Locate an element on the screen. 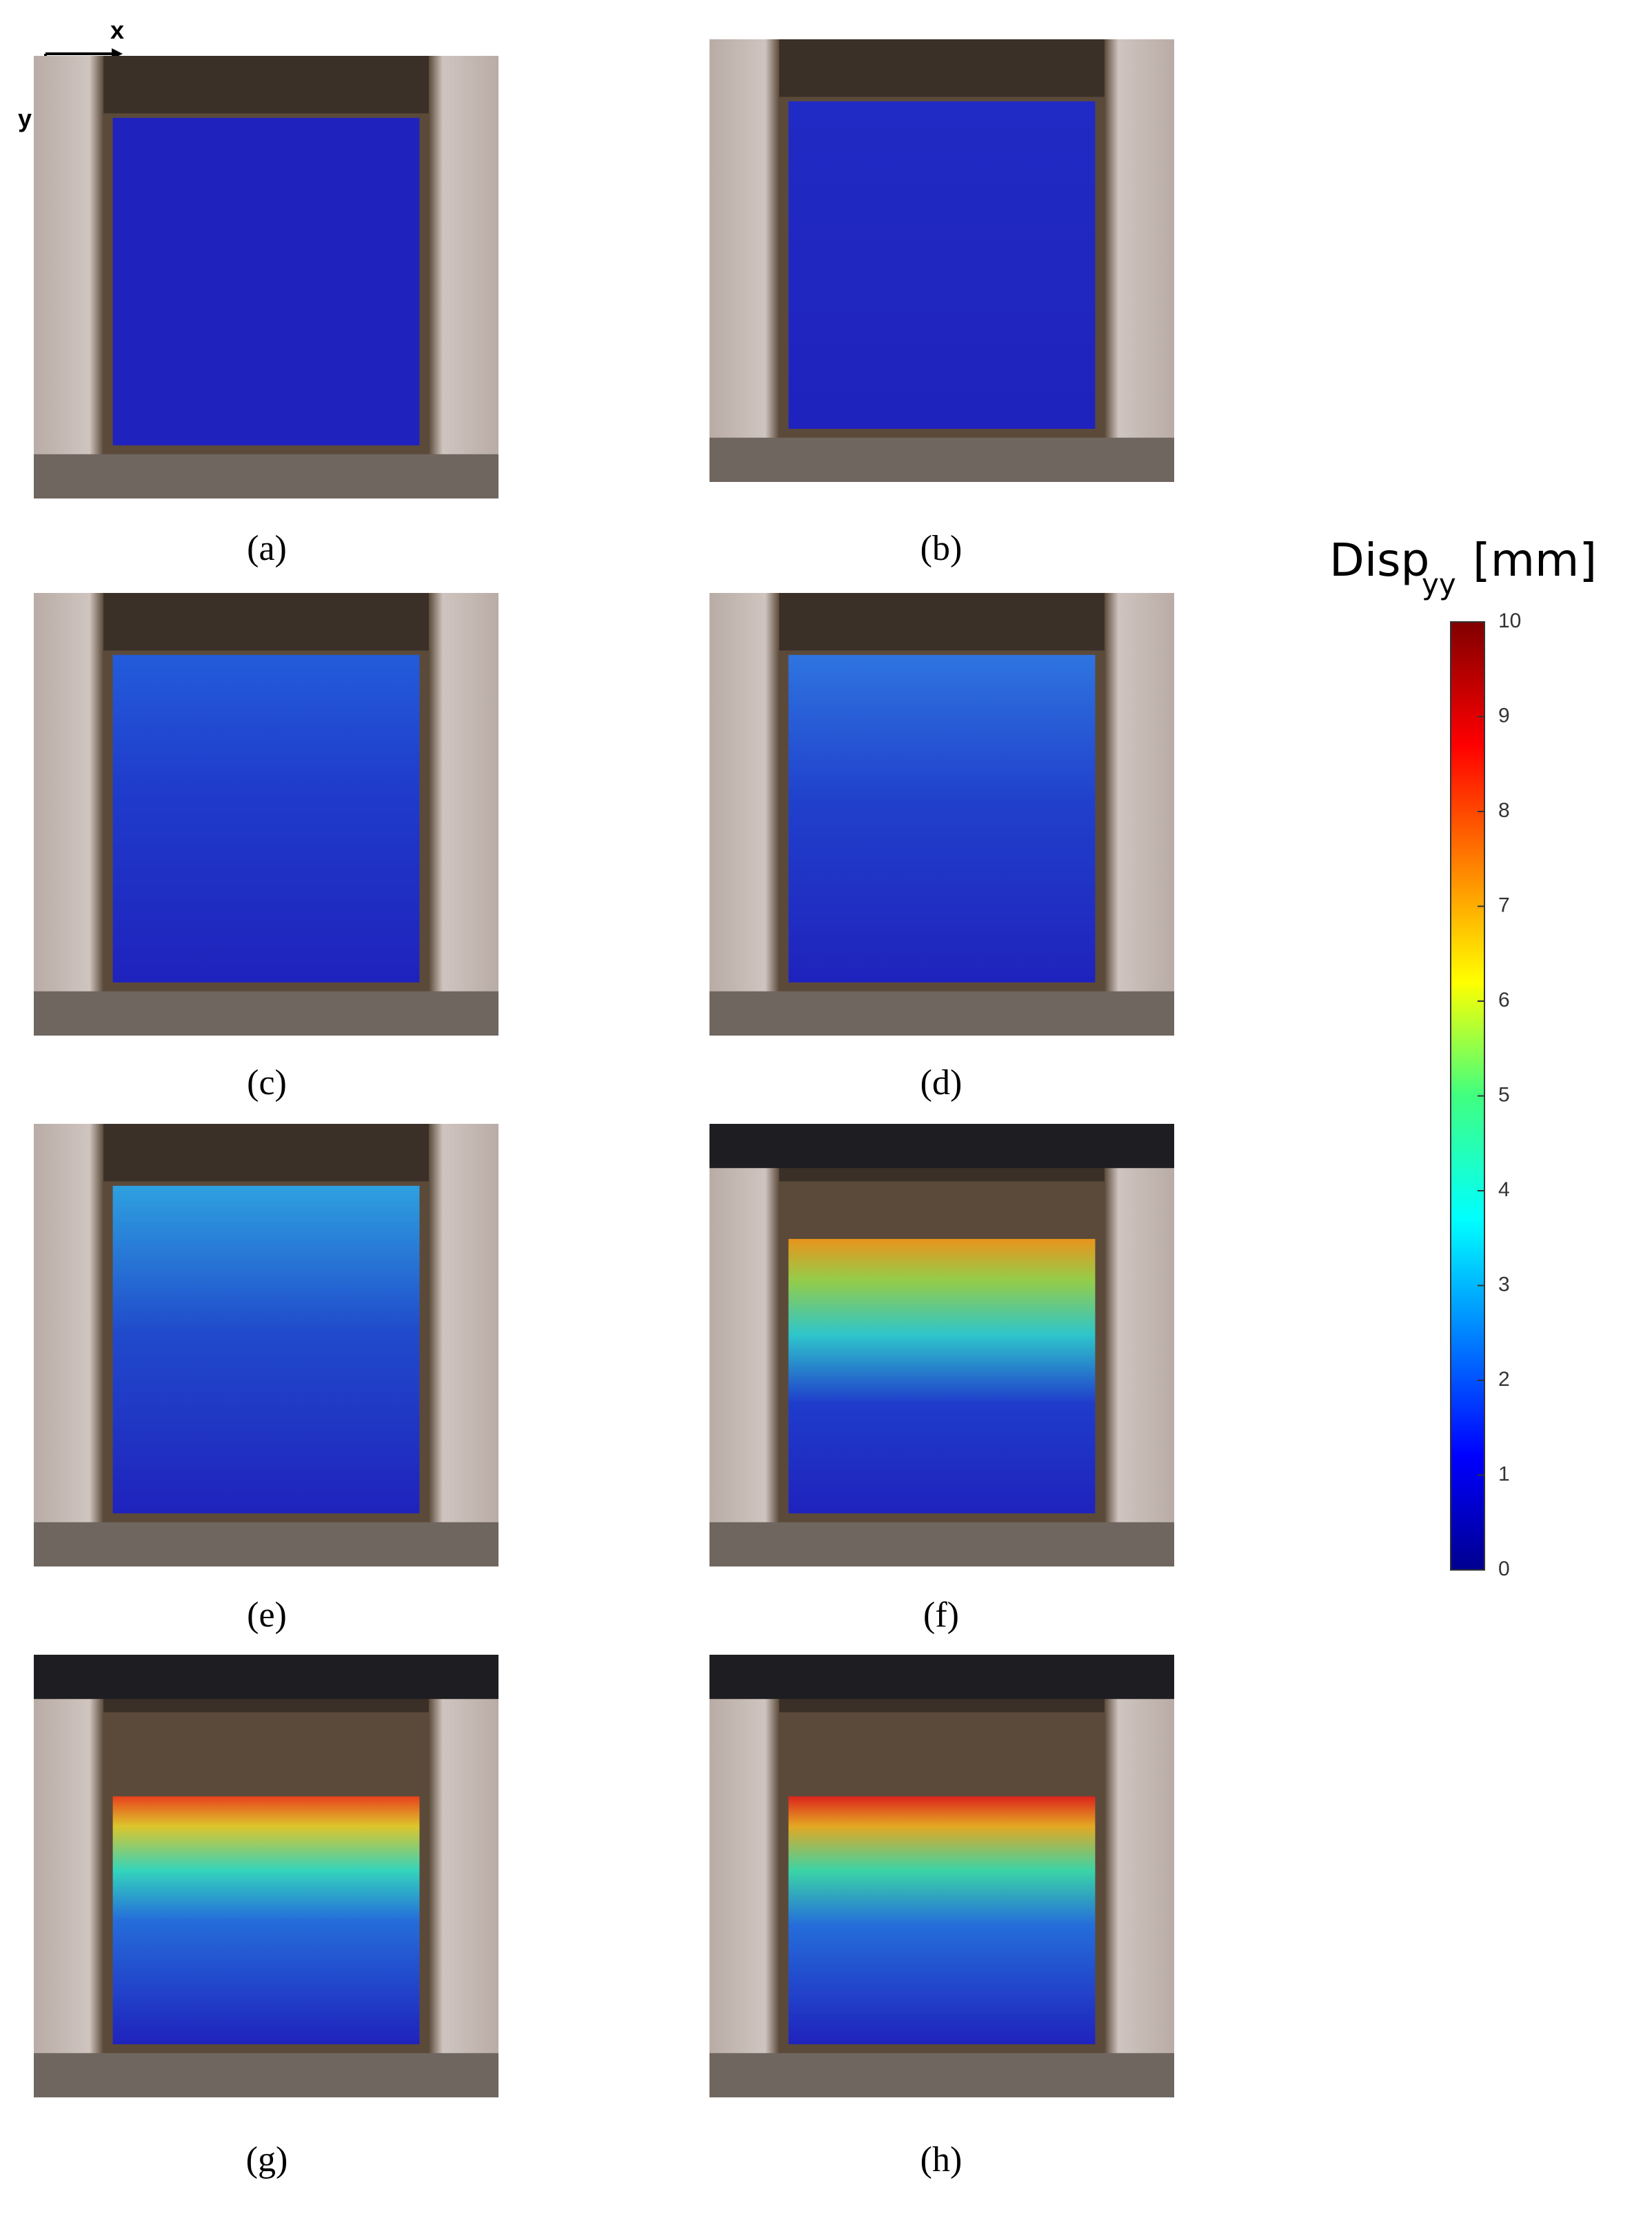  colorbar-tick-label: 10 is located at coordinates (1509, 620).